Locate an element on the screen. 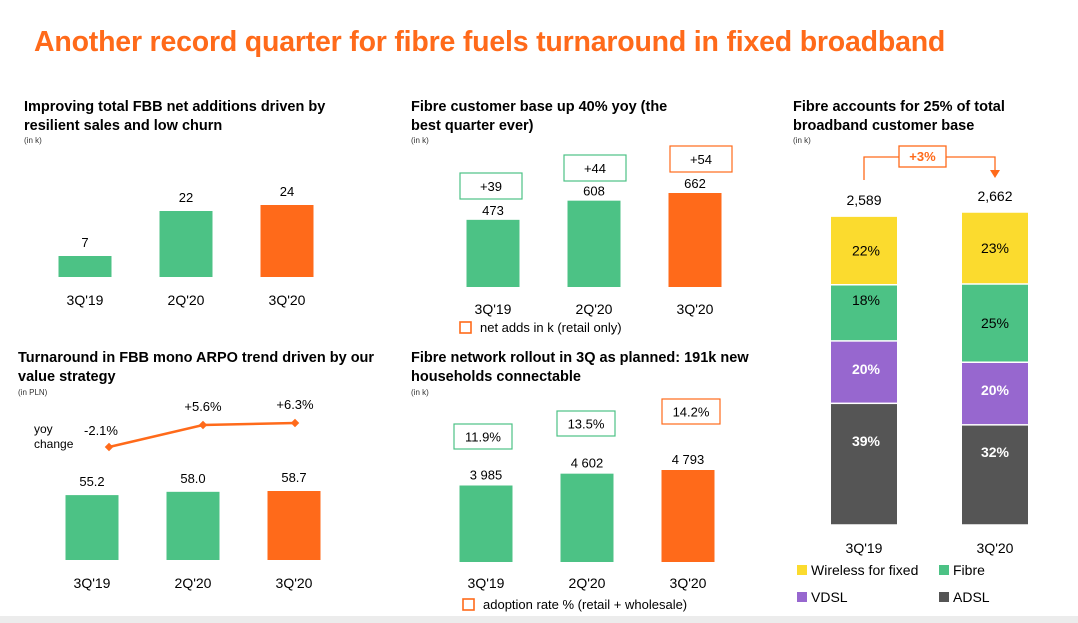 The image size is (1078, 623). legend-label-vdsl: VDSL is located at coordinates (829, 597).